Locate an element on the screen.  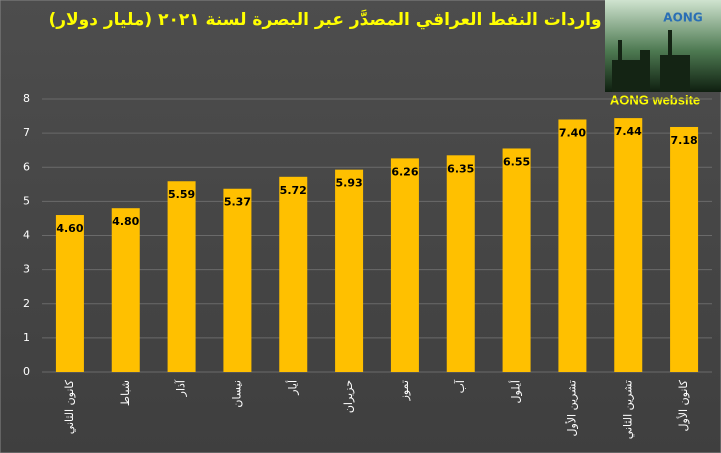
y-tick-label: 6 is located at coordinates (26, 166).